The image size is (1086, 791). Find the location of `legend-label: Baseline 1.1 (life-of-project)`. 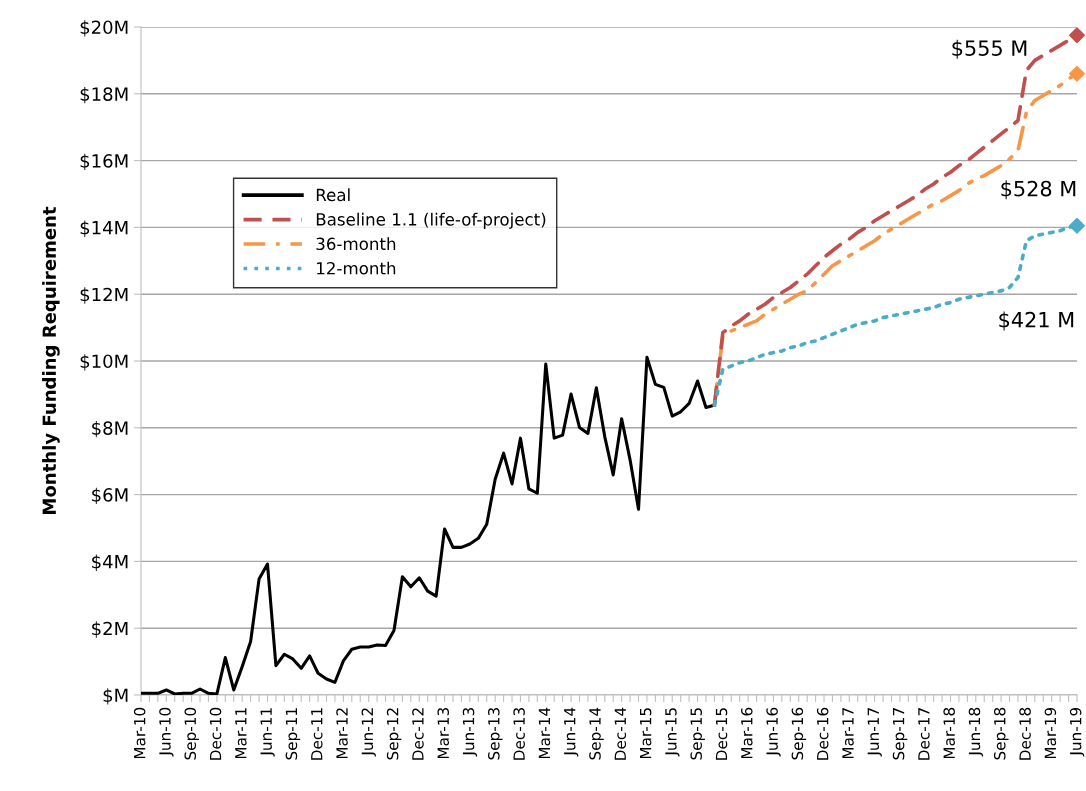

legend-label: Baseline 1.1 (life-of-project) is located at coordinates (431, 220).